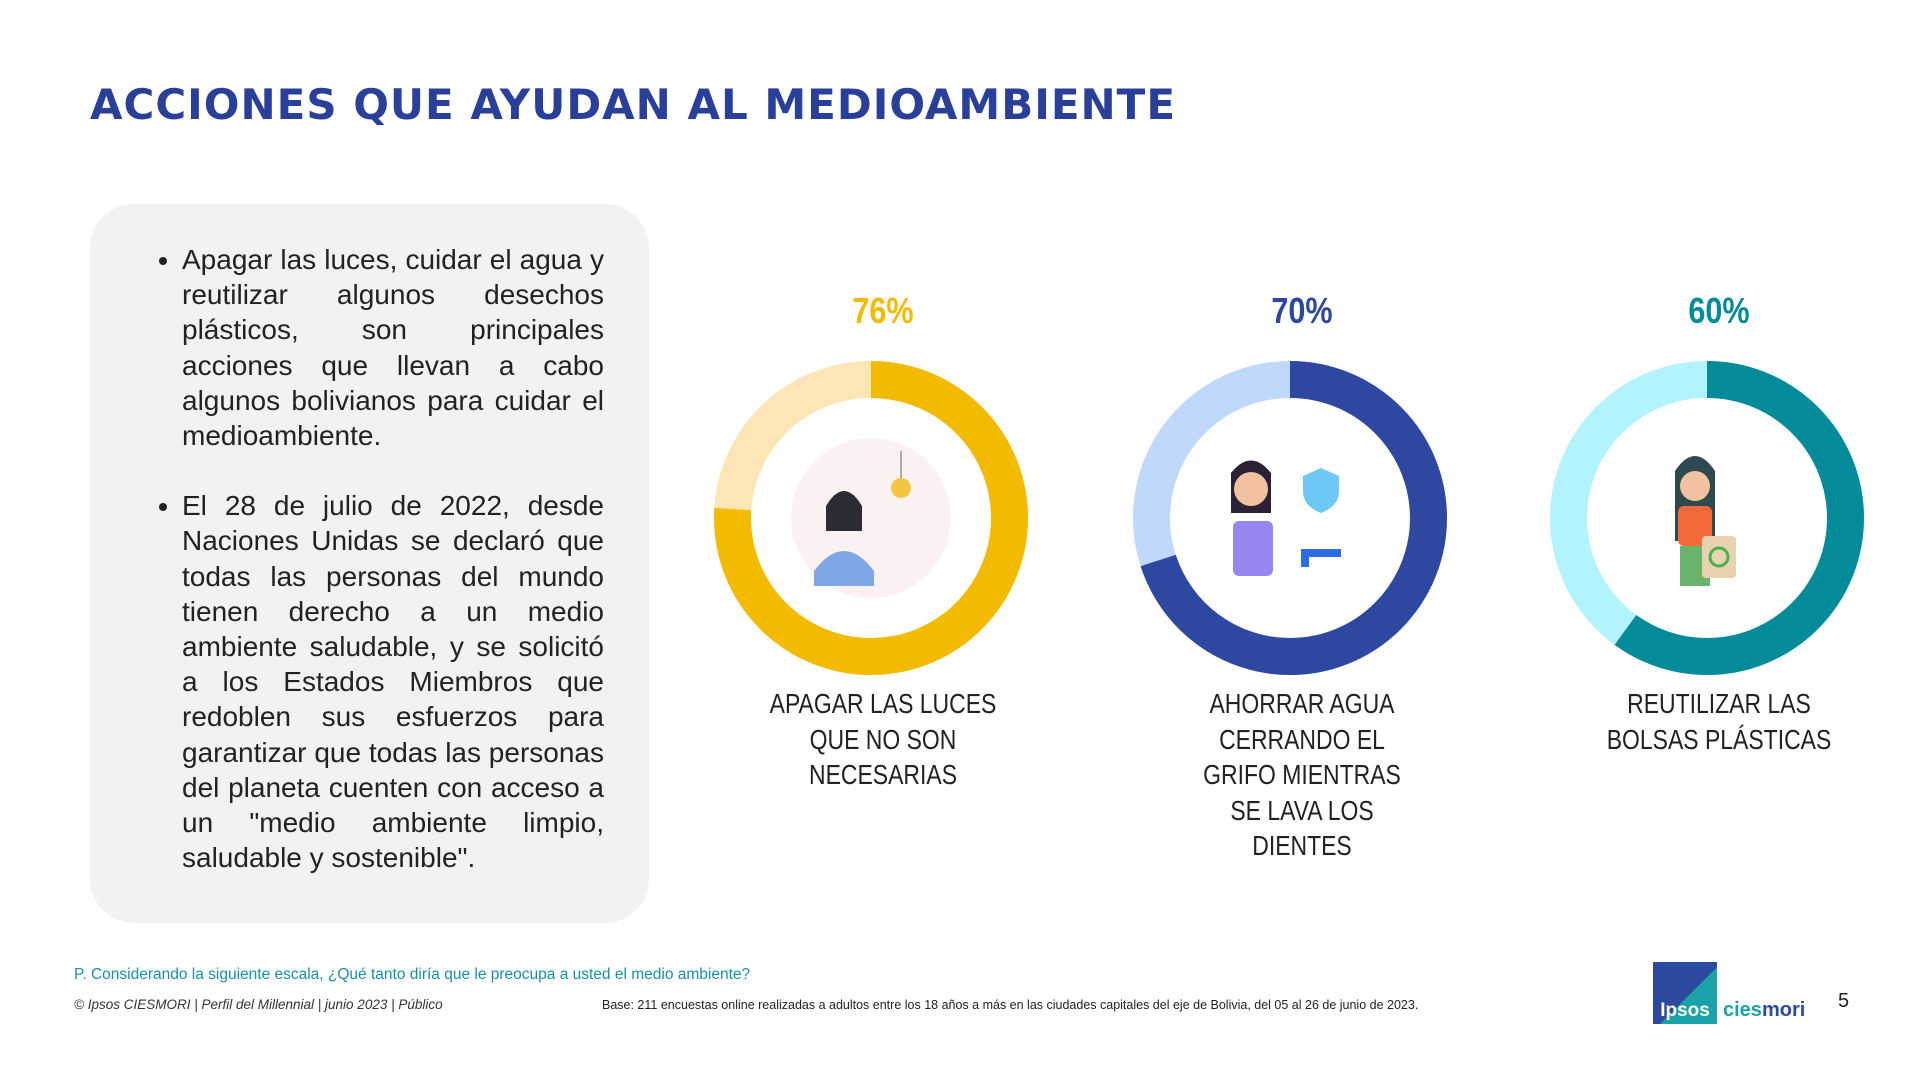  I want to click on percent-label: 70%, so click(1302, 310).